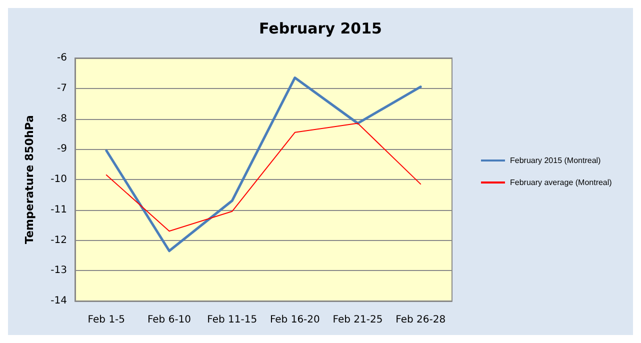 The height and width of the screenshot is (343, 641). What do you see at coordinates (561, 182) in the screenshot?
I see `legend-label: February average (Montreal)` at bounding box center [561, 182].